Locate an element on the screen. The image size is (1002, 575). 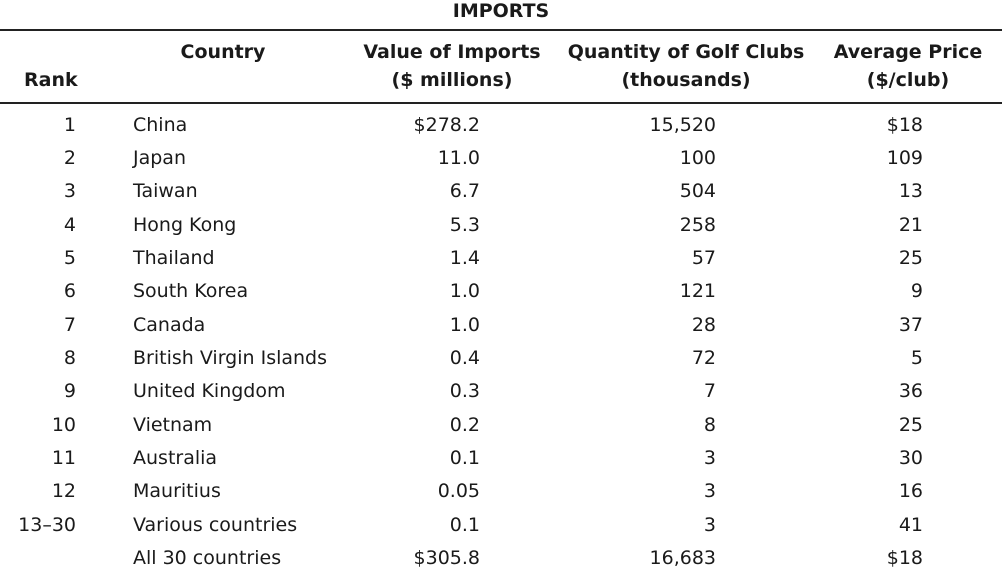
value-cell: 0.2 is located at coordinates (464, 425).